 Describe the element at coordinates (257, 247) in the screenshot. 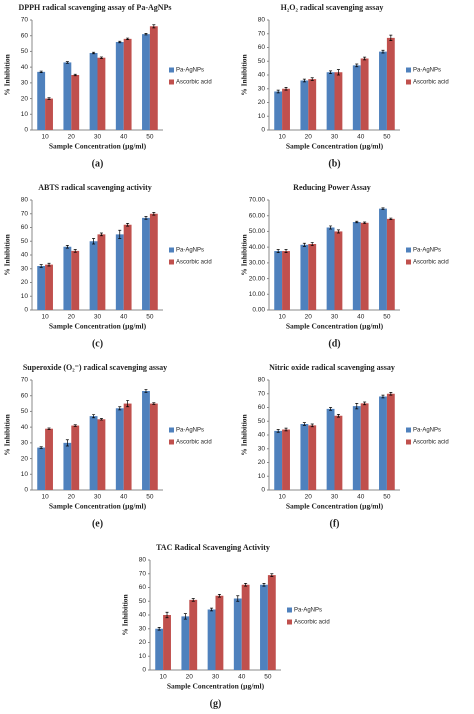

I see `y-tick-label: 40.00` at that location.